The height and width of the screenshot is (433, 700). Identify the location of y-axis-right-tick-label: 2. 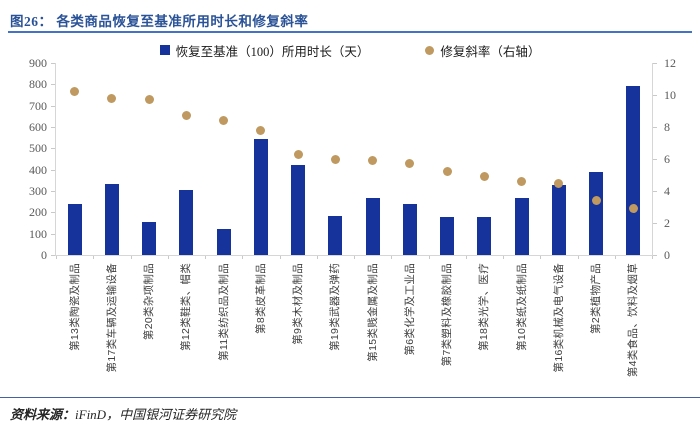
(667, 223).